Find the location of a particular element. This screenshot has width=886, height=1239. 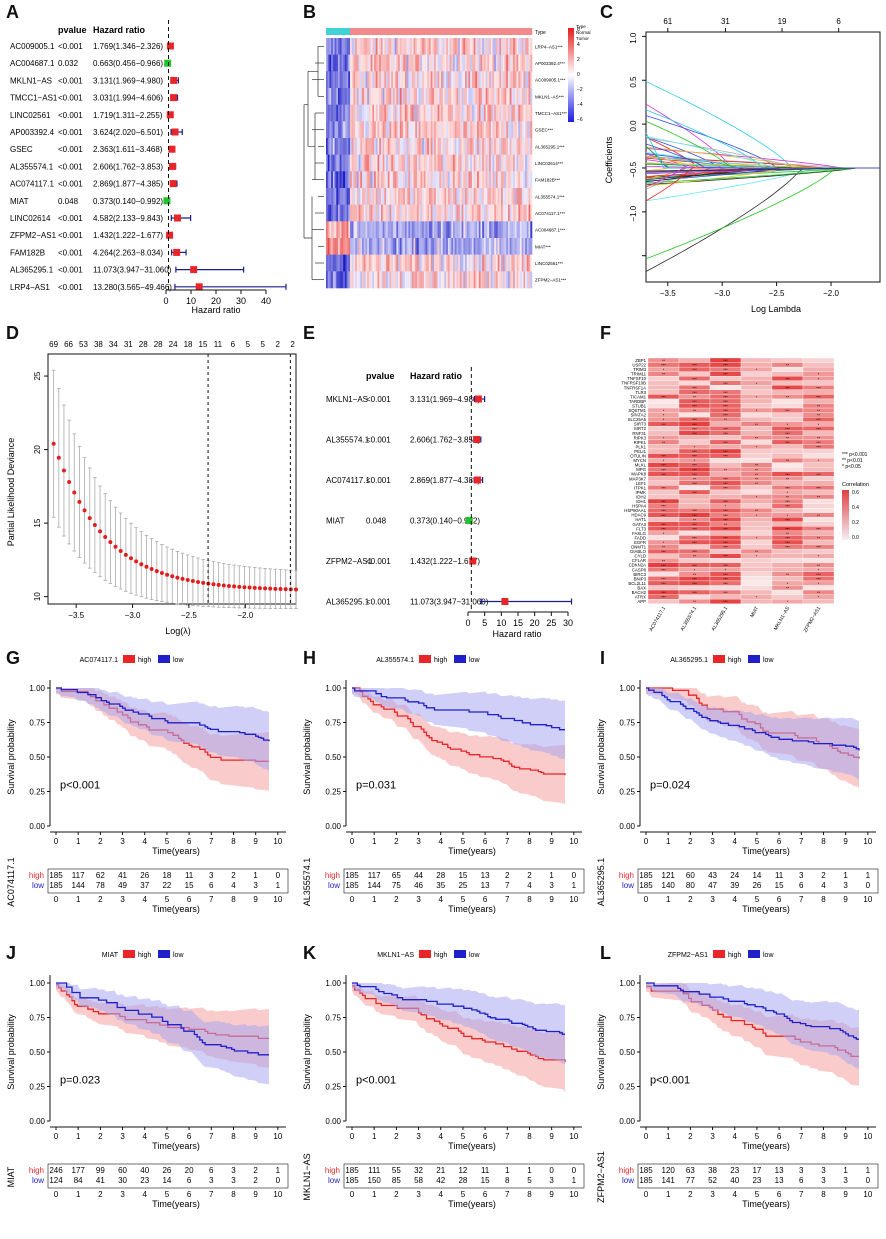

risk-x-tick-label: 1 is located at coordinates (78, 899).